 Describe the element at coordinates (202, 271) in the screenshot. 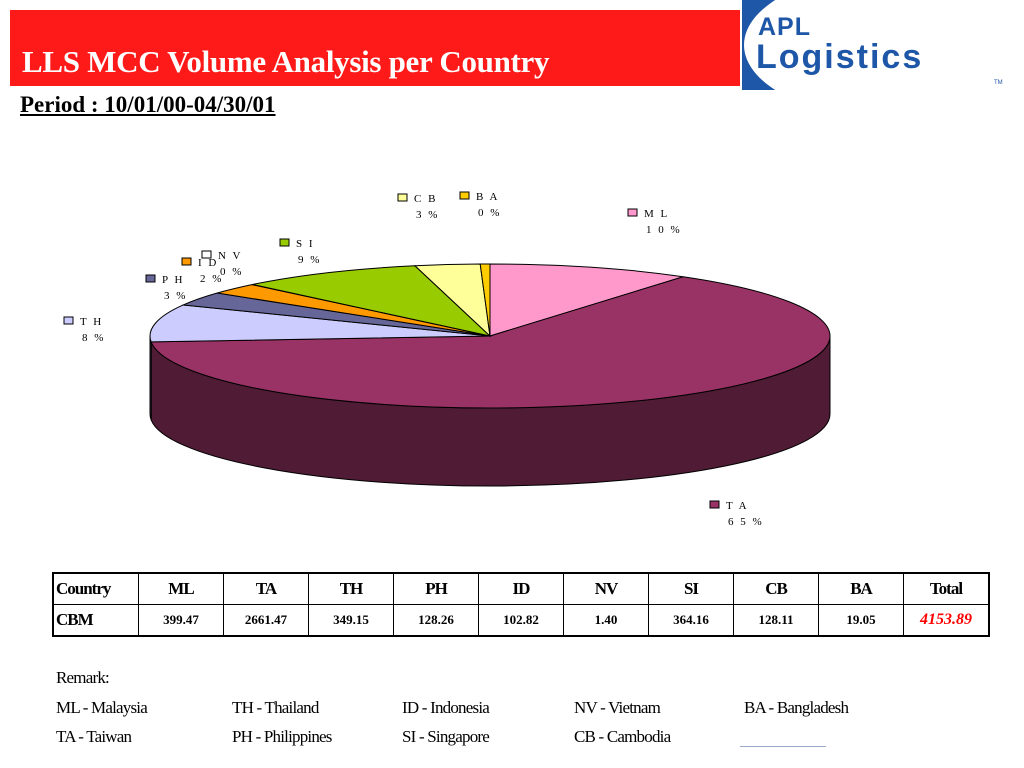

I see `pie-label-id: I D 2 %` at that location.